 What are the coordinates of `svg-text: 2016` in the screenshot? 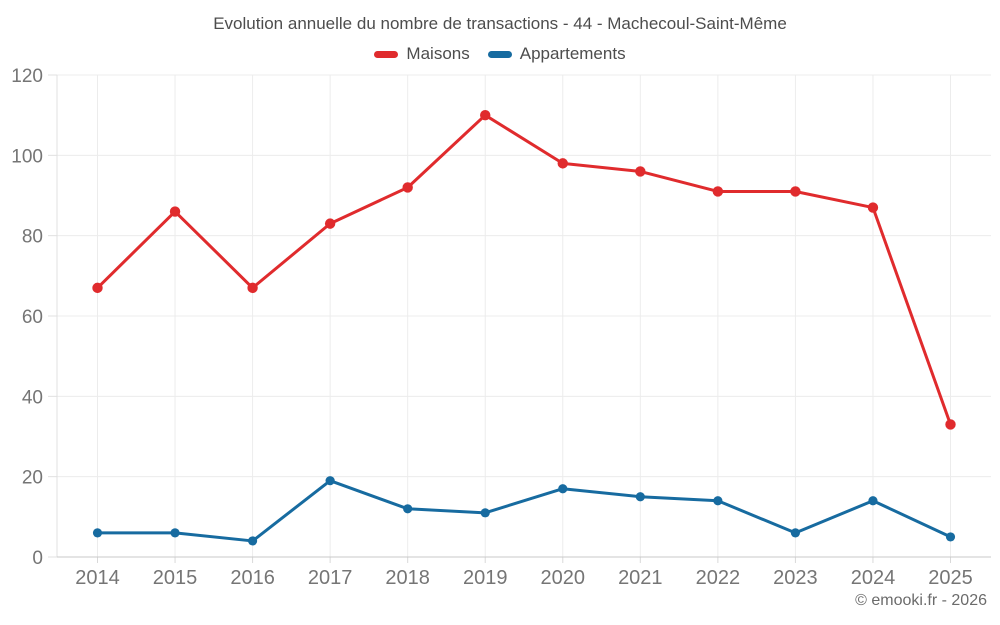 It's located at (252, 578).